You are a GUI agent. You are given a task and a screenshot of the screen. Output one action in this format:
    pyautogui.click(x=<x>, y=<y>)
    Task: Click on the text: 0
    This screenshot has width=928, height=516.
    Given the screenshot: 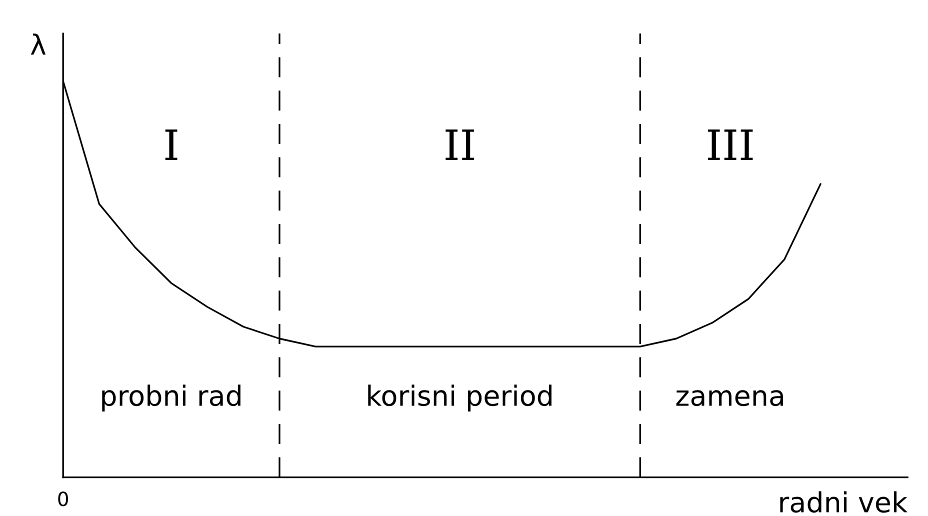 What is the action you would take?
    pyautogui.click(x=63, y=499)
    